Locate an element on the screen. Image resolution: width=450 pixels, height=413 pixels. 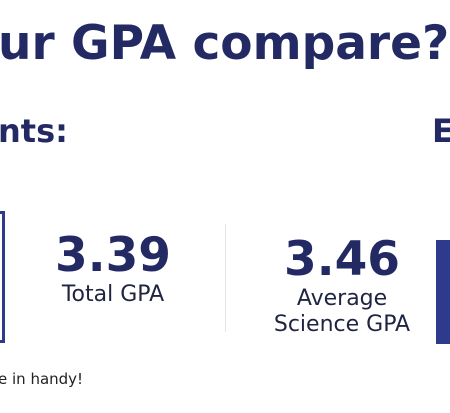
subhead-right: E is located at coordinates (441, 131).